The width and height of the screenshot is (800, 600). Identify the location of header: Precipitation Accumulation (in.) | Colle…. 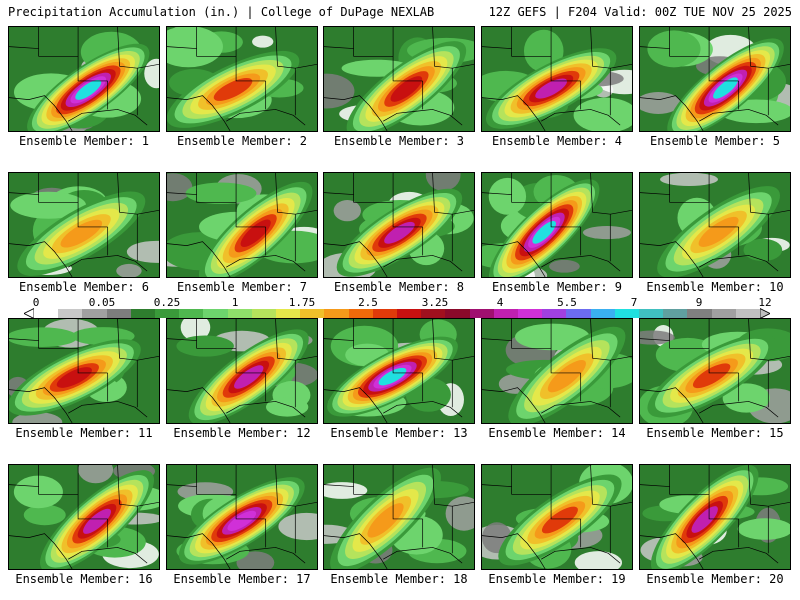
(400, 12).